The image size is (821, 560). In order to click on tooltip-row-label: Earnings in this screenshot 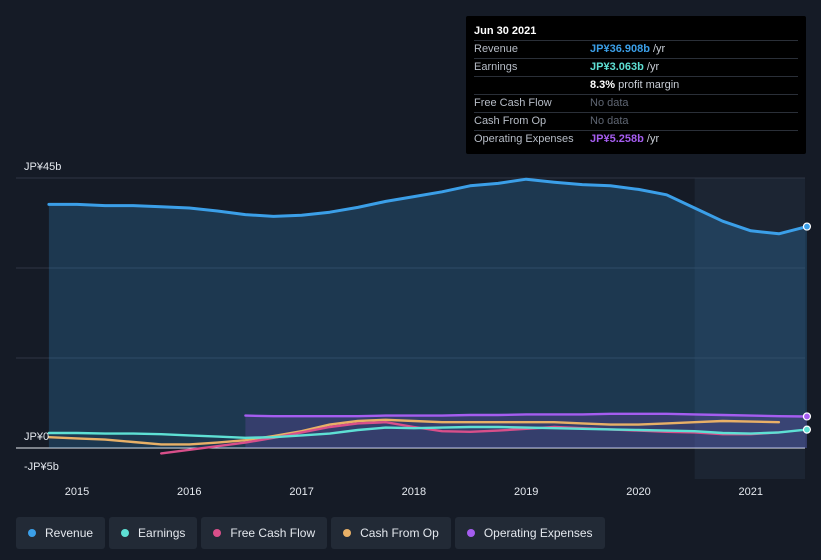, I will do `click(496, 67)`.